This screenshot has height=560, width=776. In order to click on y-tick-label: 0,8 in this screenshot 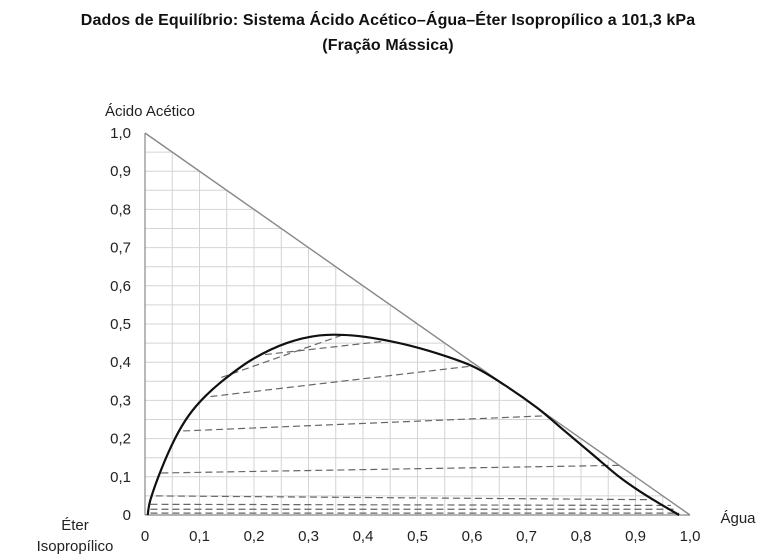, I will do `click(120, 209)`.